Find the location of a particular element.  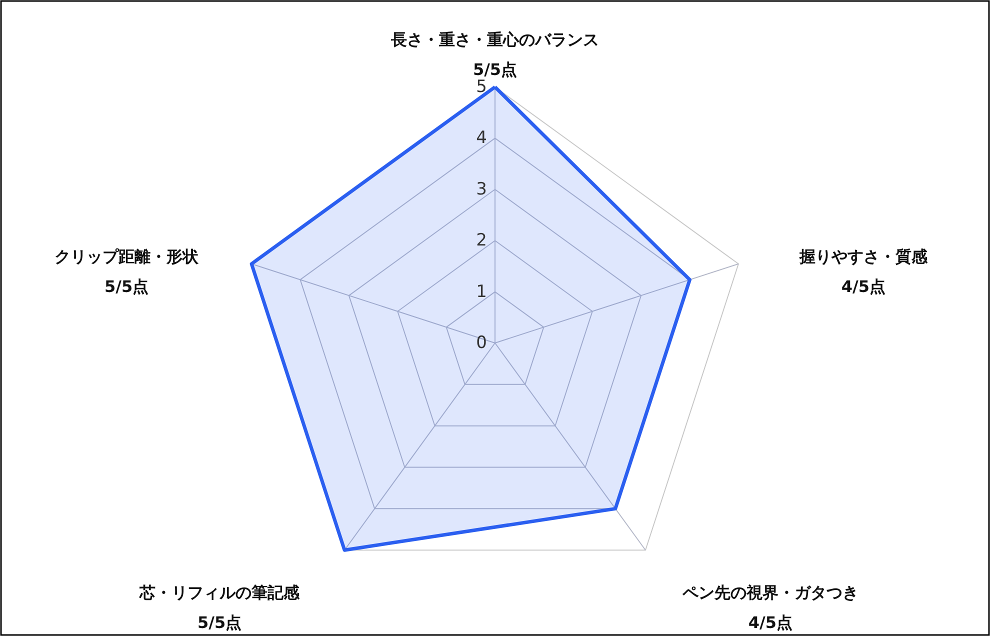

y-tick-label: 5 is located at coordinates (481, 87).